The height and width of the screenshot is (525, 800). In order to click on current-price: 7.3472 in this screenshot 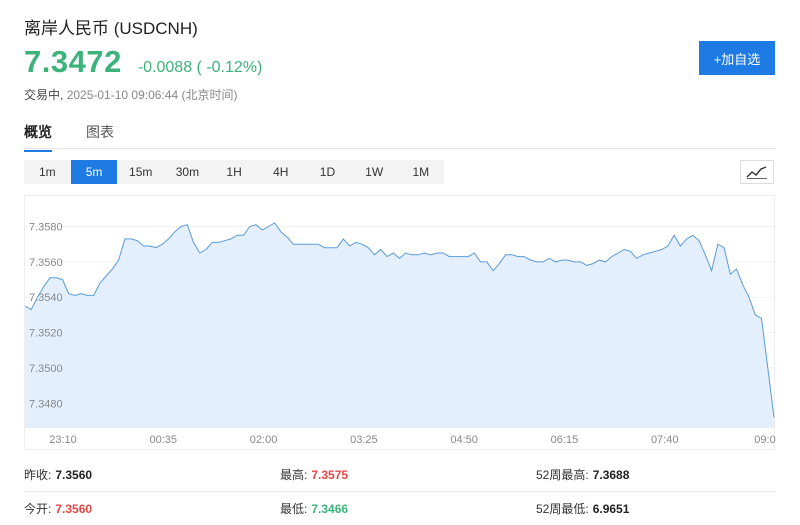, I will do `click(73, 61)`.